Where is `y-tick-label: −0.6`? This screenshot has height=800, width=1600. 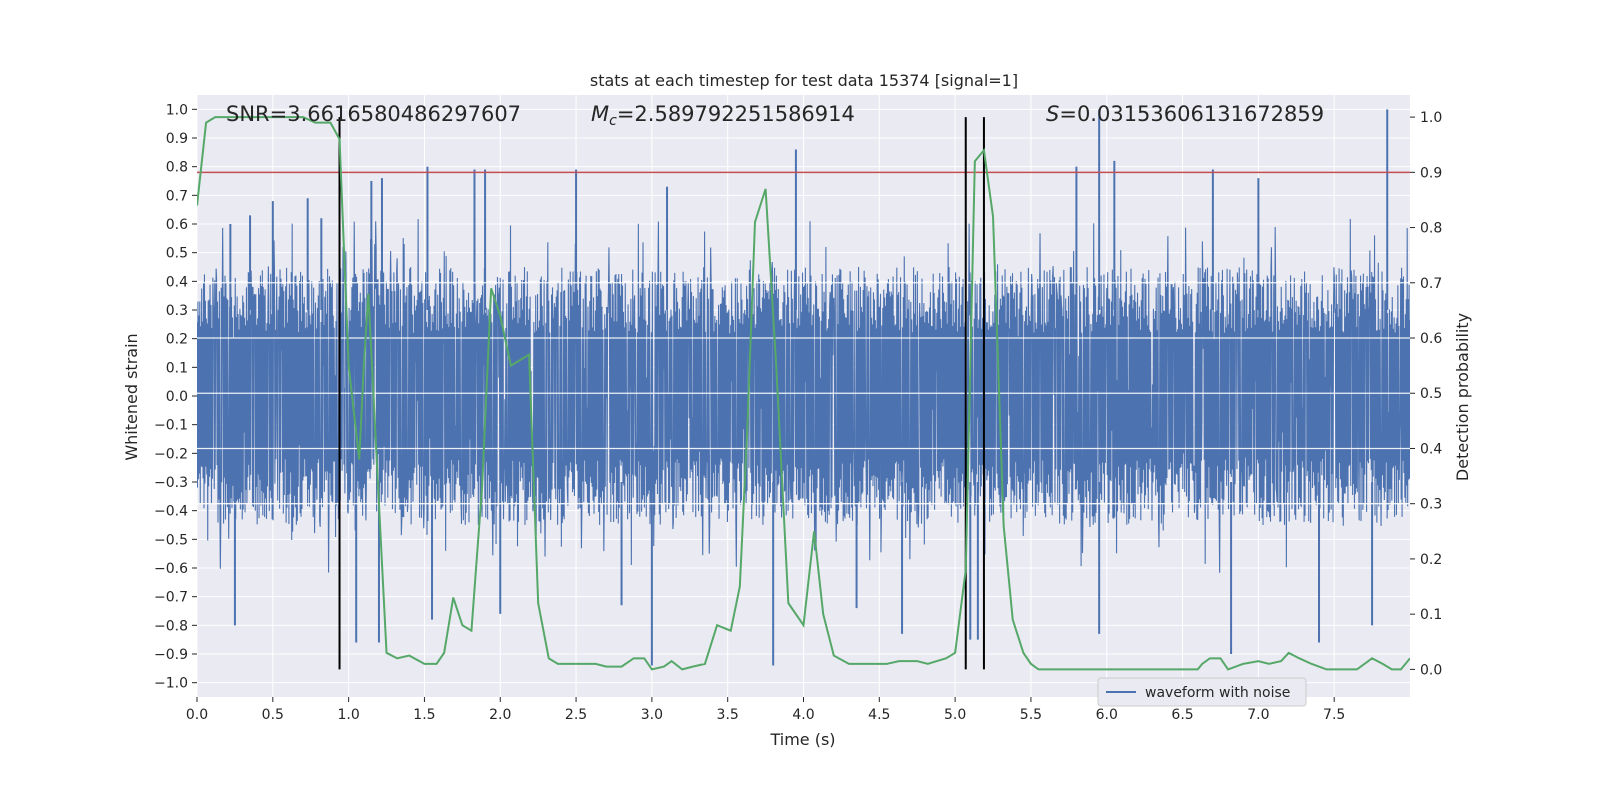 y-tick-label: −0.6 is located at coordinates (171, 569).